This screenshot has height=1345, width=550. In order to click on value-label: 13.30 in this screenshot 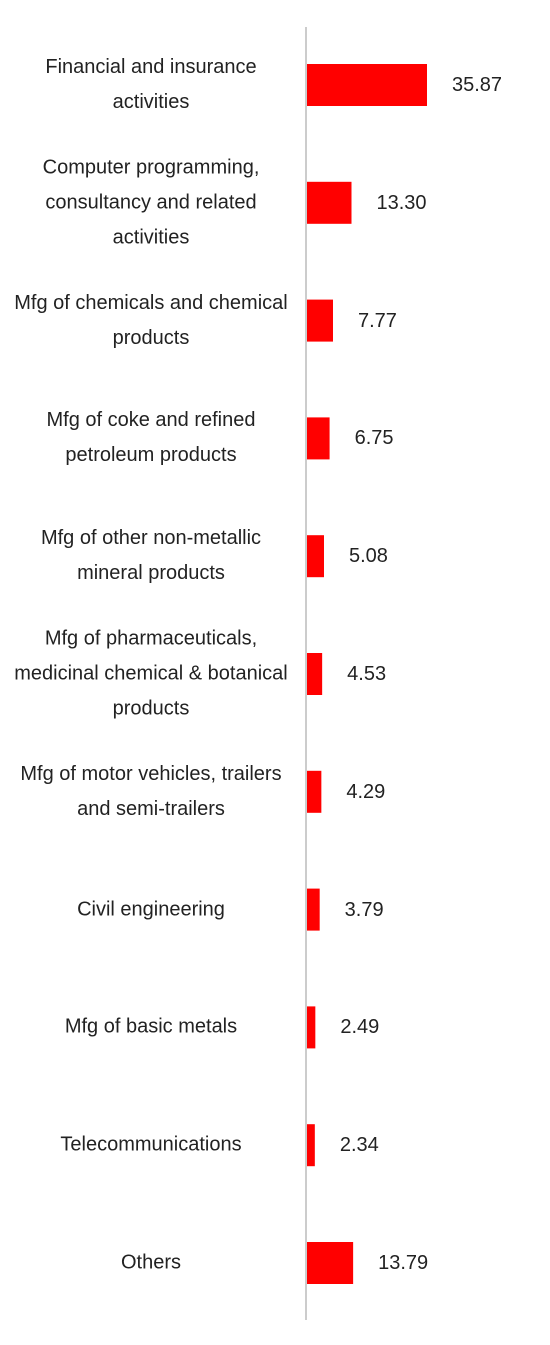, I will do `click(401, 202)`.